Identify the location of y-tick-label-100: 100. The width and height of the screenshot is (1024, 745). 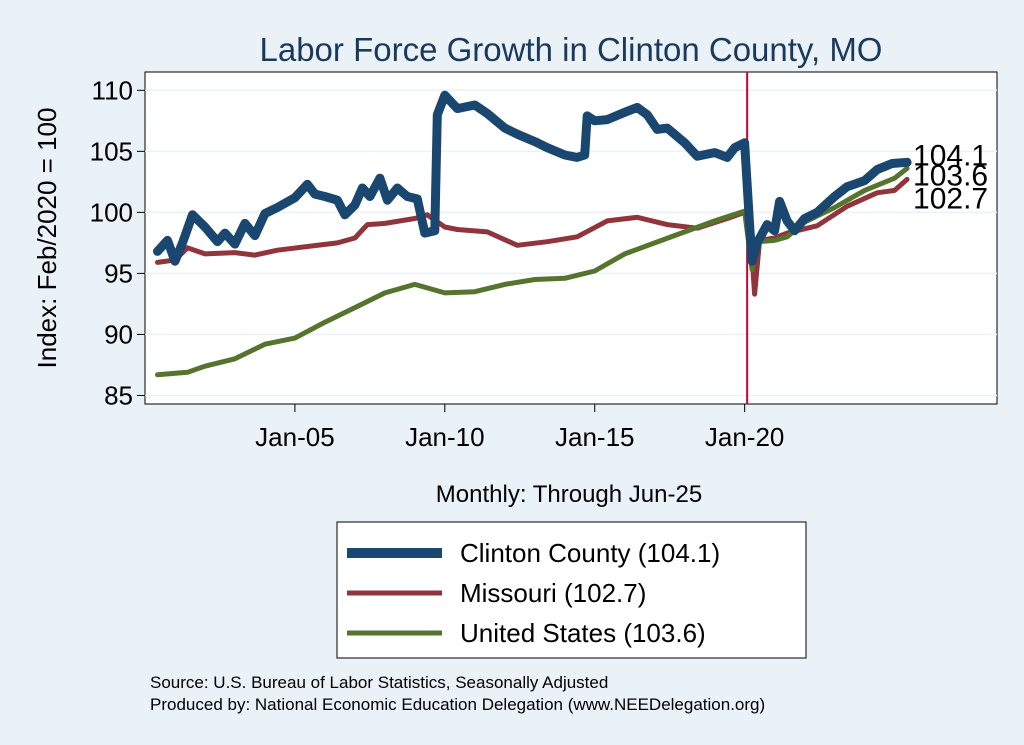
(111, 212).